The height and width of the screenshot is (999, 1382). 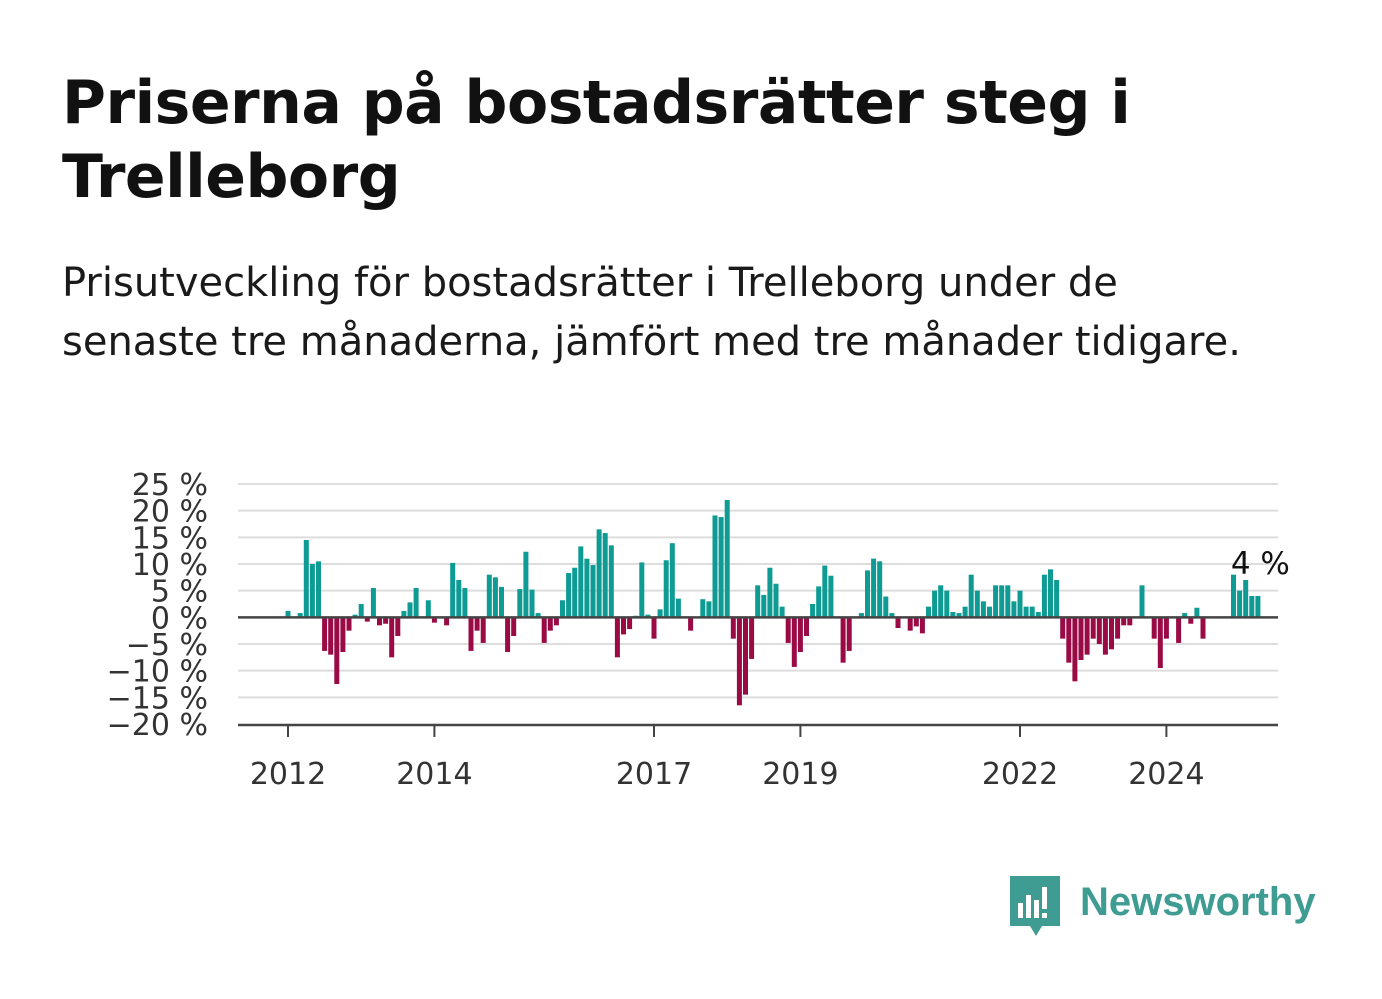 What do you see at coordinates (654, 774) in the screenshot?
I see `x-tick-label: 2017` at bounding box center [654, 774].